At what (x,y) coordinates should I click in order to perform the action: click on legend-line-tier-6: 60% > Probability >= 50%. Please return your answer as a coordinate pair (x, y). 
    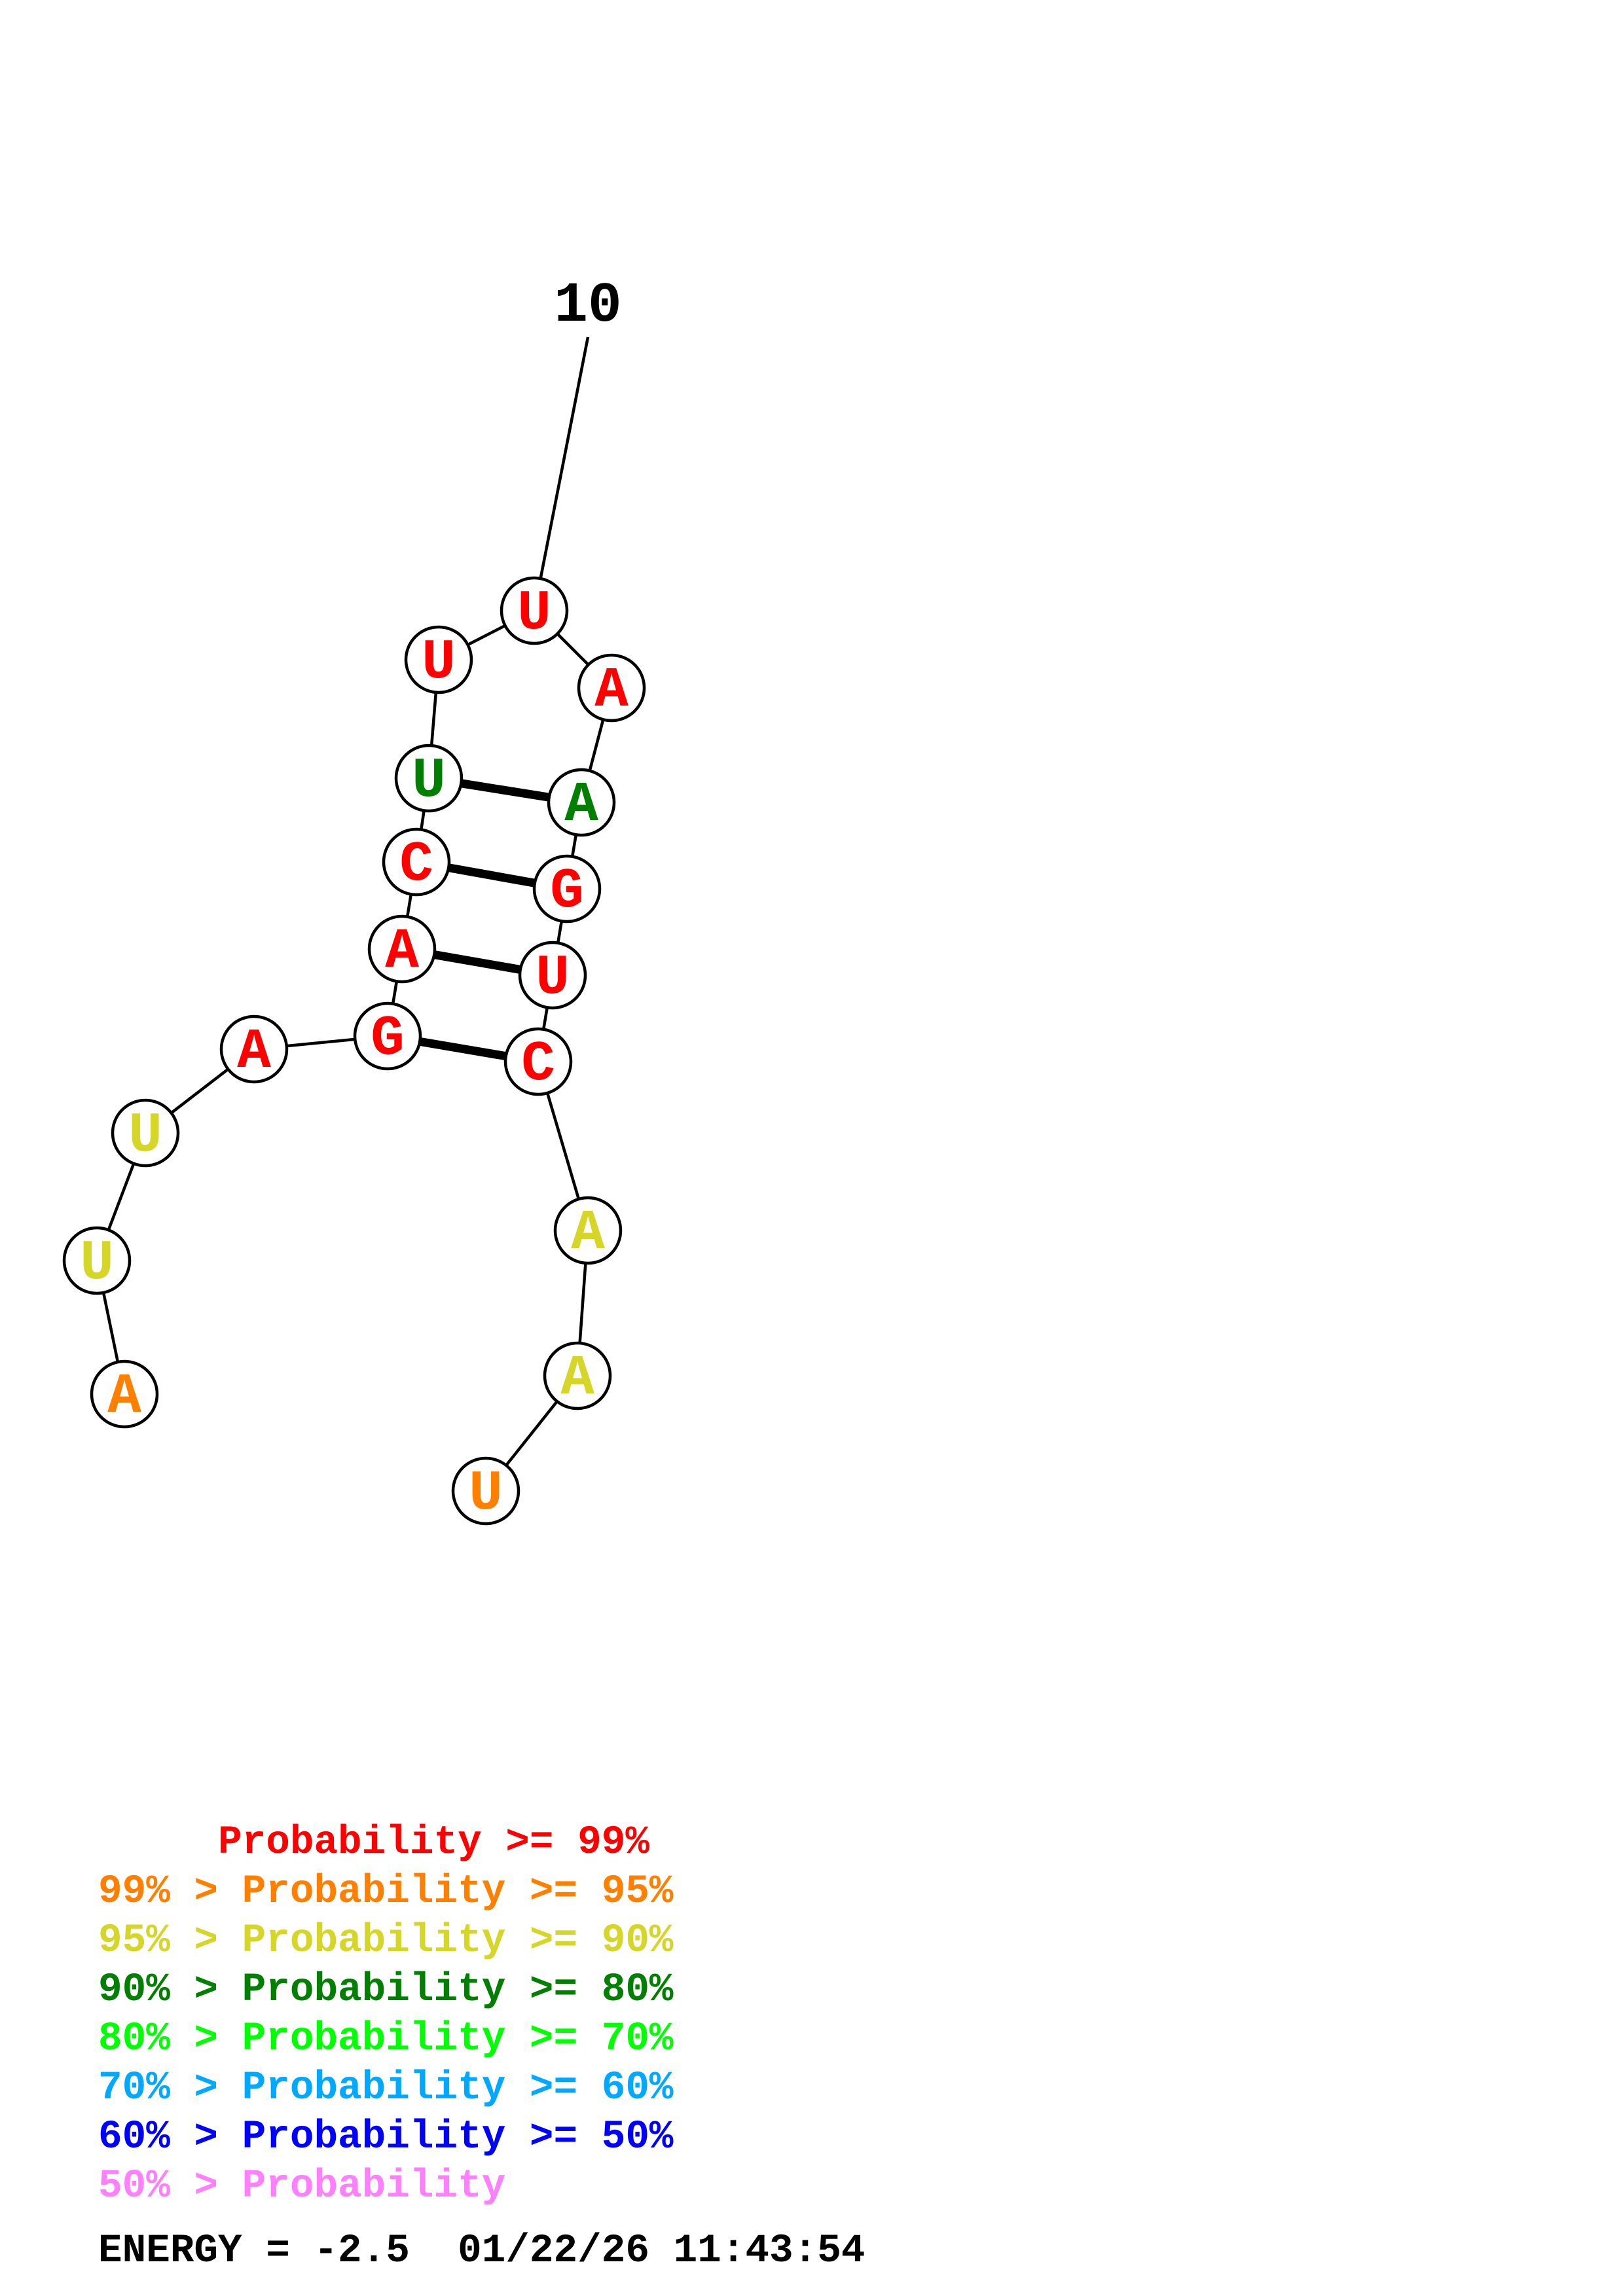
    Looking at the image, I should click on (386, 2137).